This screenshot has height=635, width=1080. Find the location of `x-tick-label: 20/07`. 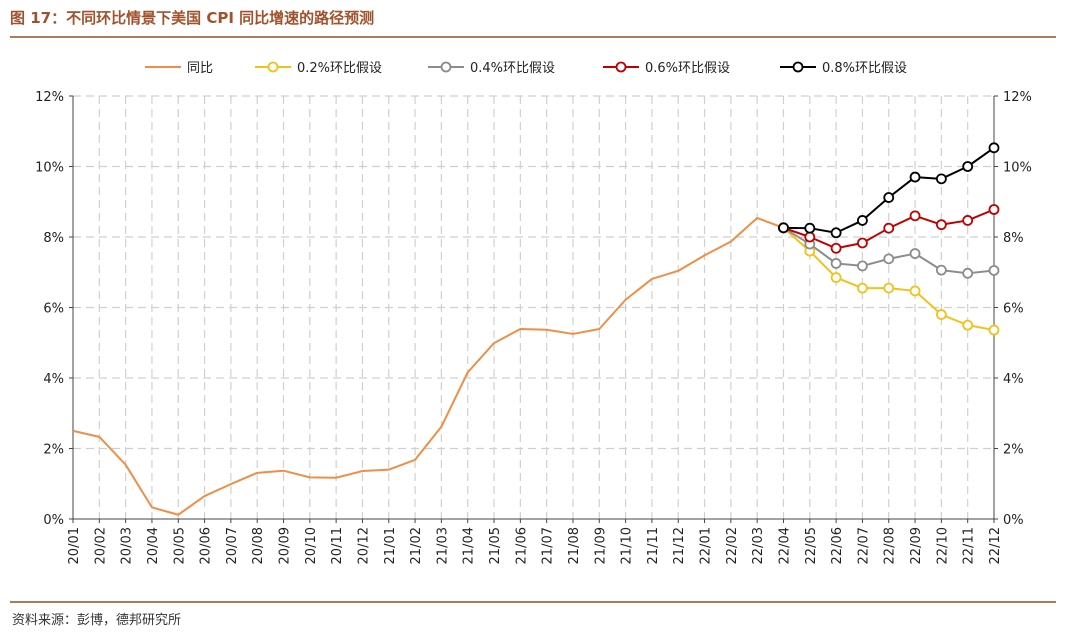

x-tick-label: 20/07 is located at coordinates (232, 545).